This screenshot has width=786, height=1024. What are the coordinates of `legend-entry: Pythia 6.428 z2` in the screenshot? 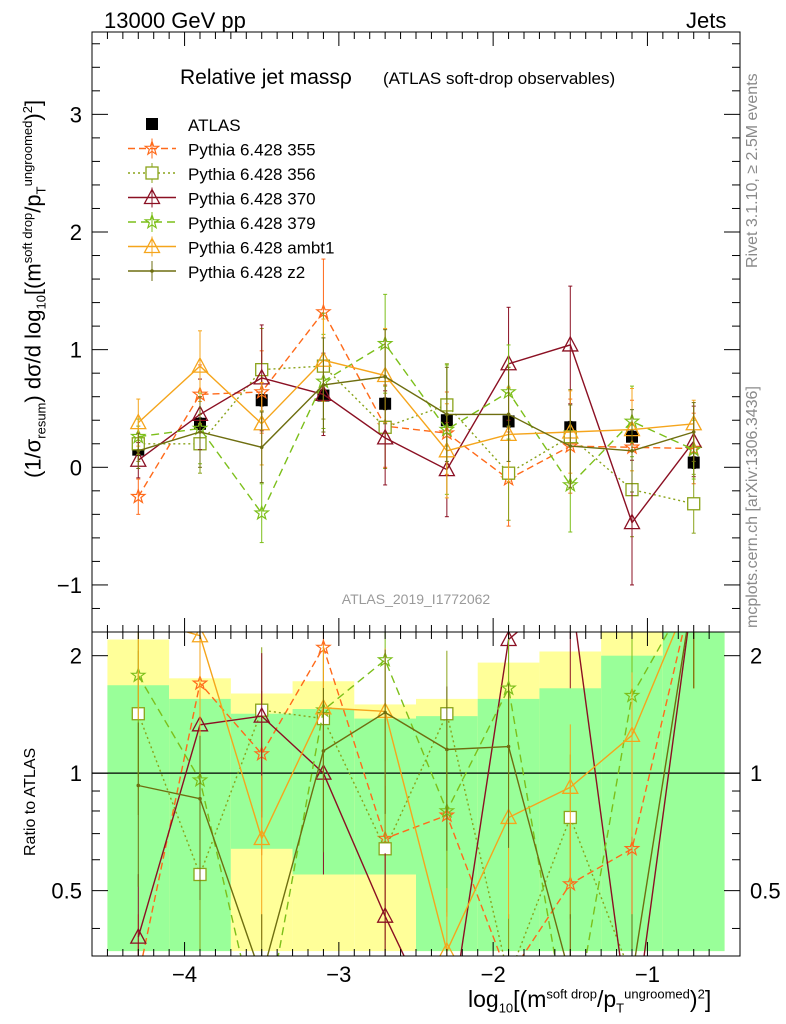 It's located at (216, 271).